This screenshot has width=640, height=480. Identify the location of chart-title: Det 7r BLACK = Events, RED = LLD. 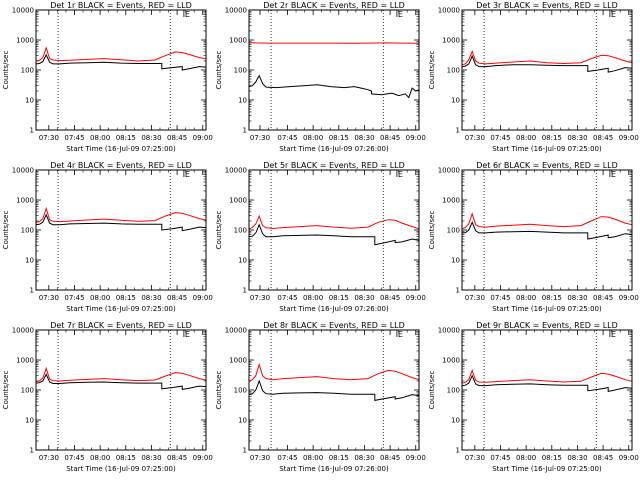
(121, 325).